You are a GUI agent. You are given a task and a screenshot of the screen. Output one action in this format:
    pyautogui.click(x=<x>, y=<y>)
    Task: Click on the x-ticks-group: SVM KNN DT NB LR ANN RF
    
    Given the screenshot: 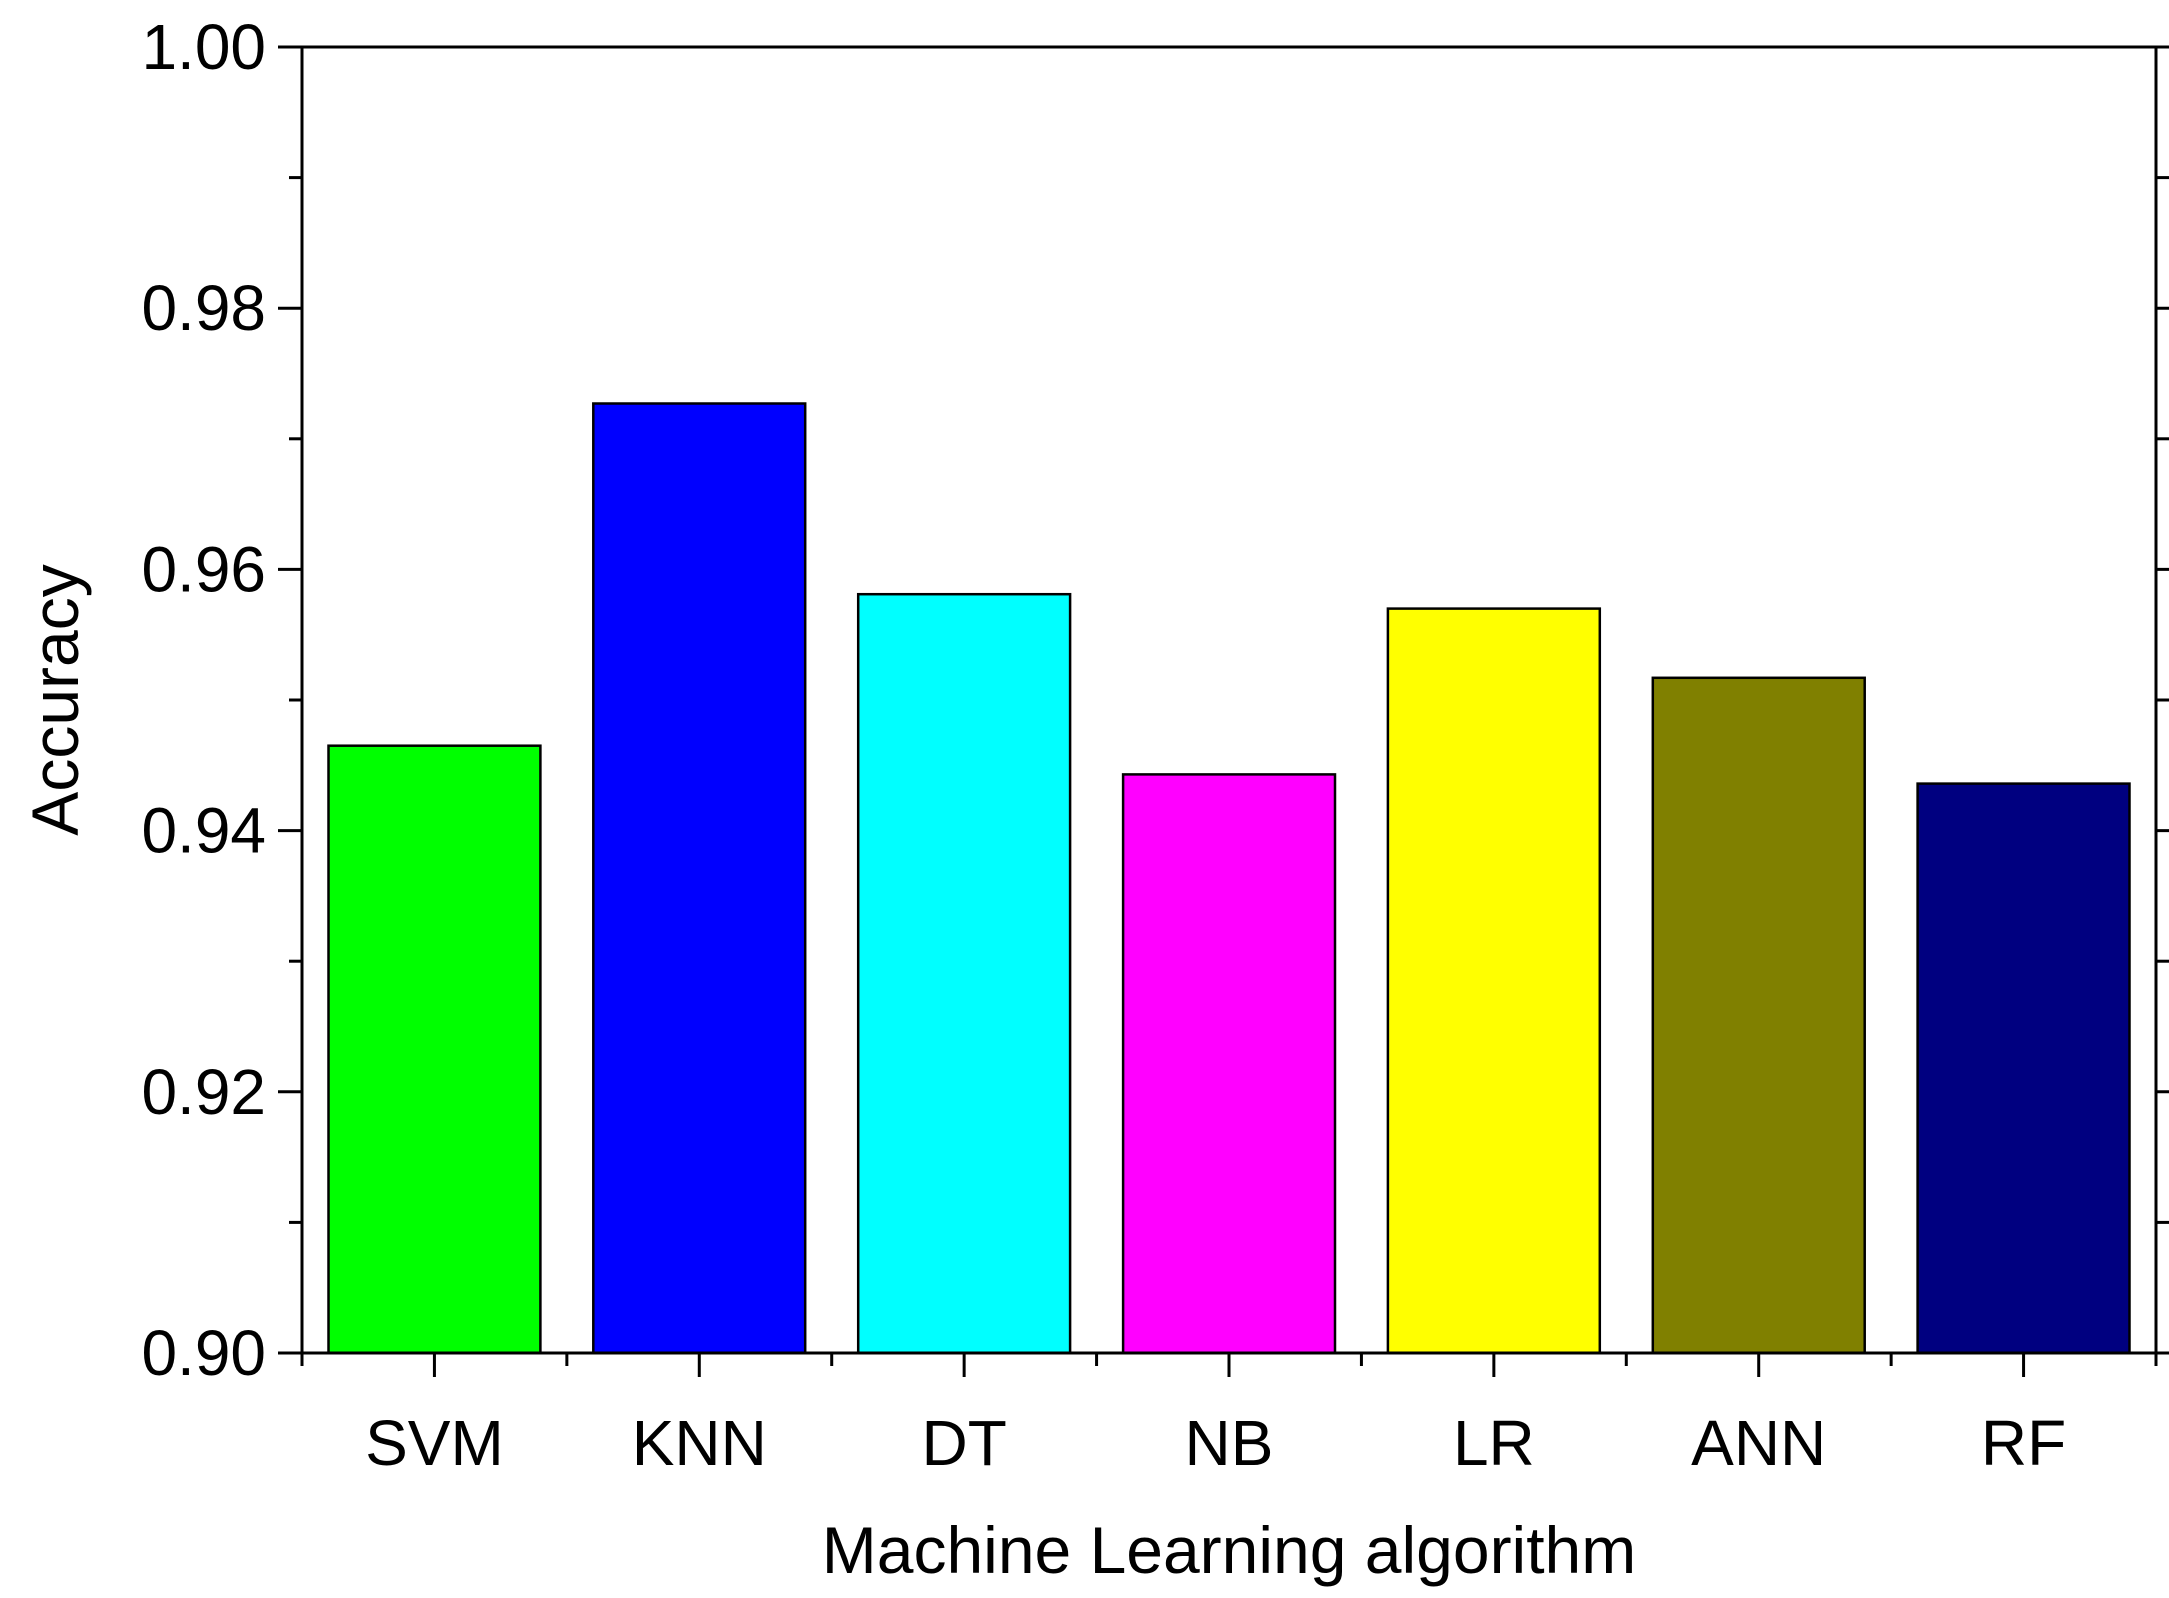 What is the action you would take?
    pyautogui.click(x=1229, y=1416)
    